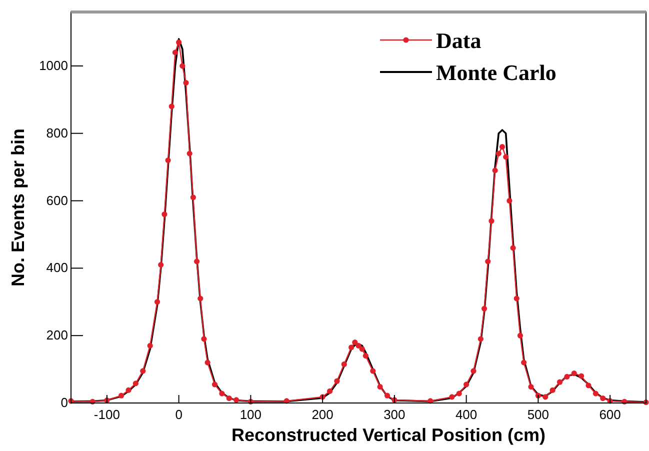 Image resolution: width=649 pixels, height=451 pixels. Describe the element at coordinates (57, 132) in the screenshot. I see `y-tick-label: 800` at that location.